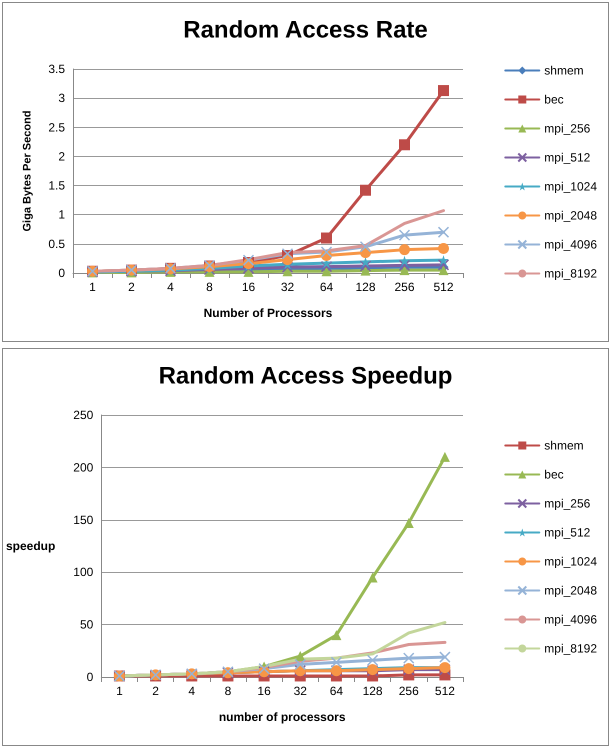 Image resolution: width=613 pixels, height=748 pixels. I want to click on x-tick-label: 1, so click(120, 691).